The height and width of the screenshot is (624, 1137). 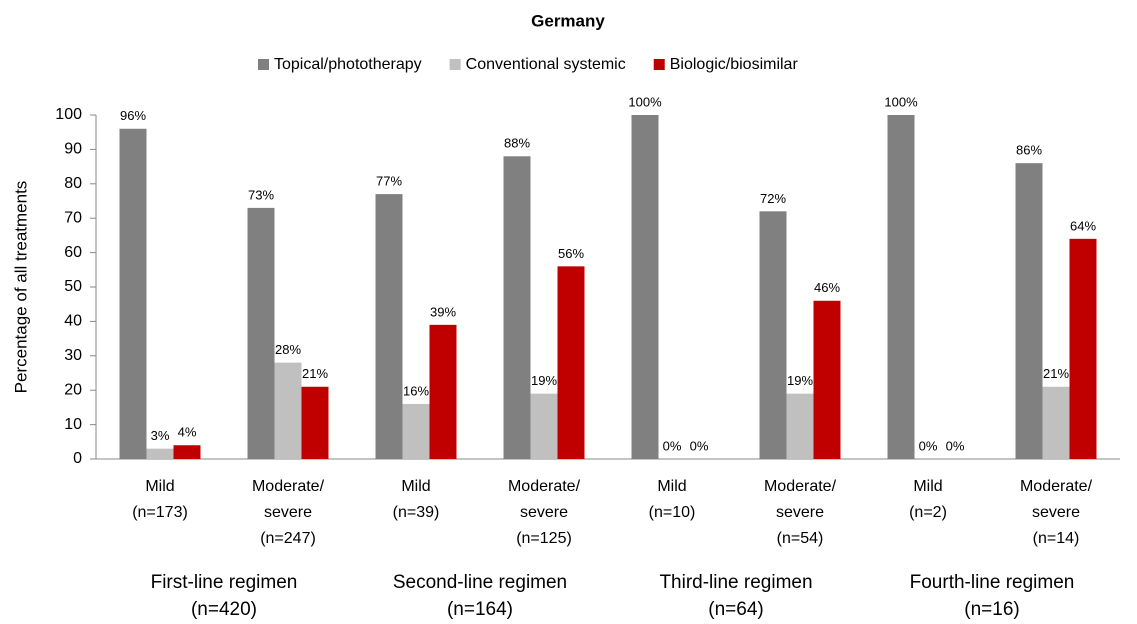 What do you see at coordinates (1056, 538) in the screenshot?
I see `x-tick-label: (n=14)` at bounding box center [1056, 538].